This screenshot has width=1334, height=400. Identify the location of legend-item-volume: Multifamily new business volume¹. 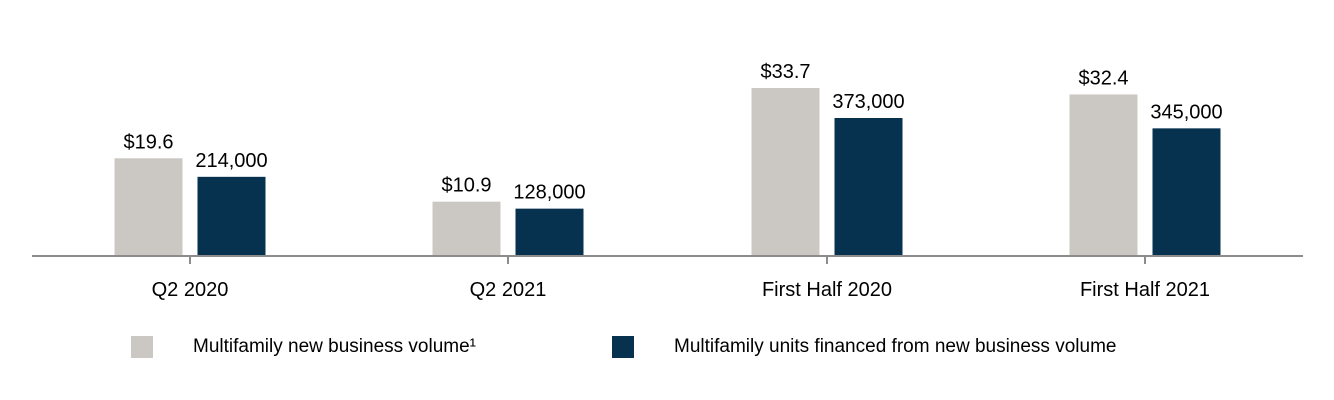
(303, 347).